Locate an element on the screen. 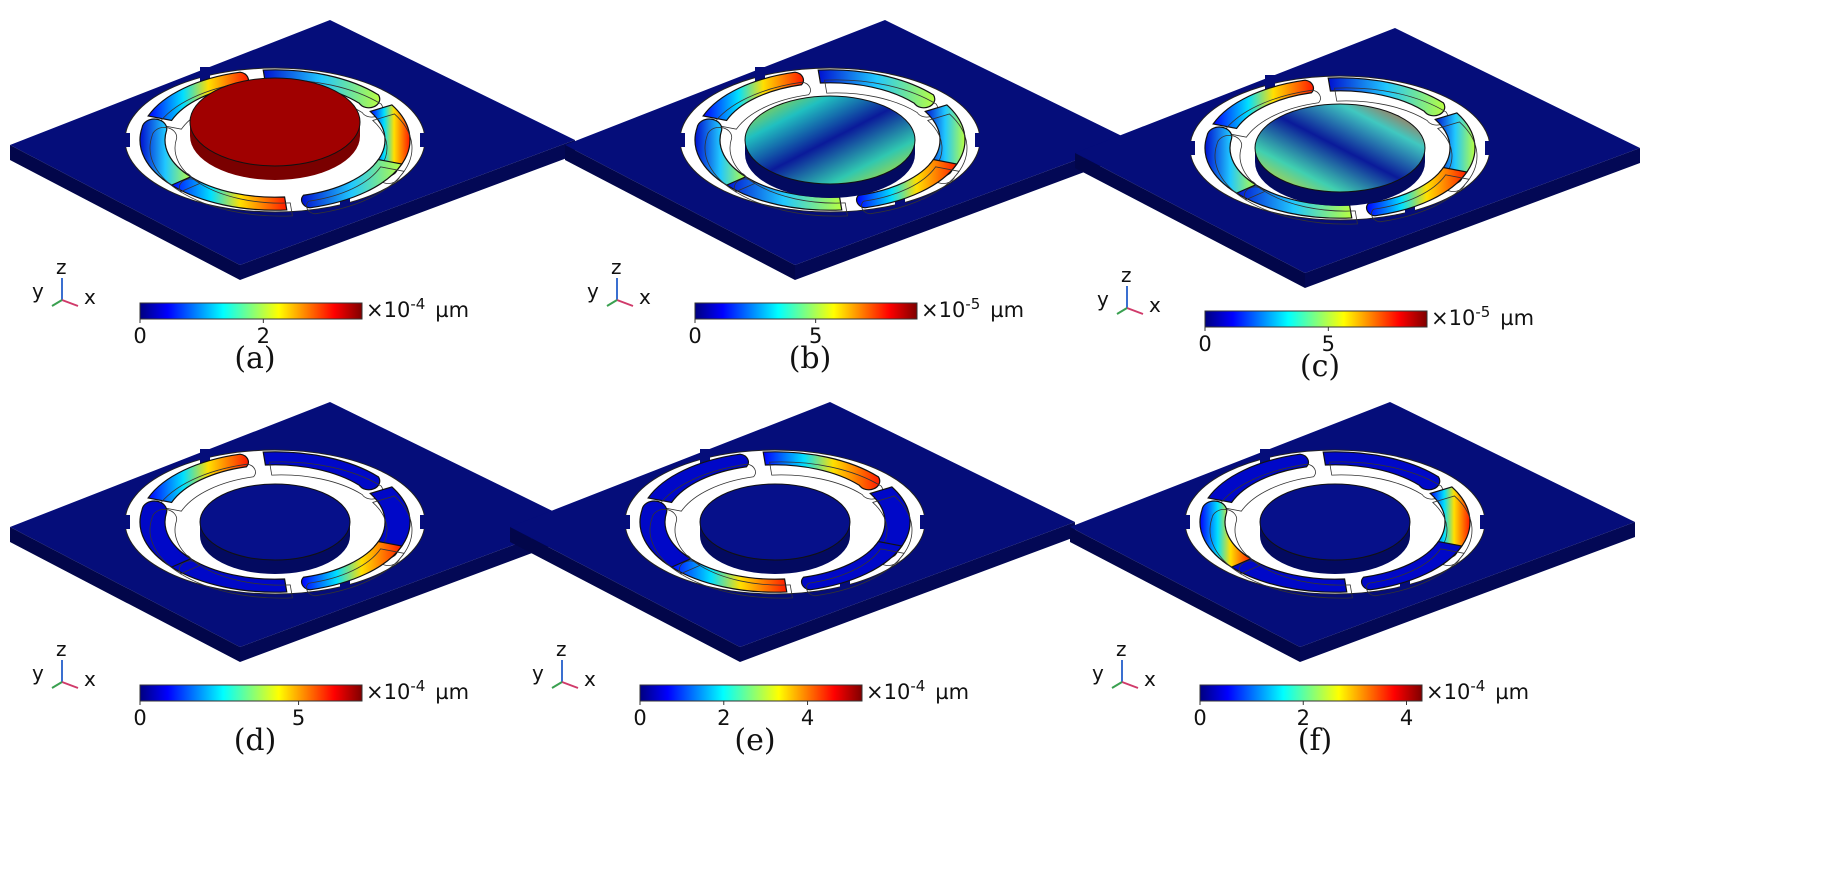 The width and height of the screenshot is (1836, 882). panel-caption: (b) is located at coordinates (810, 358).